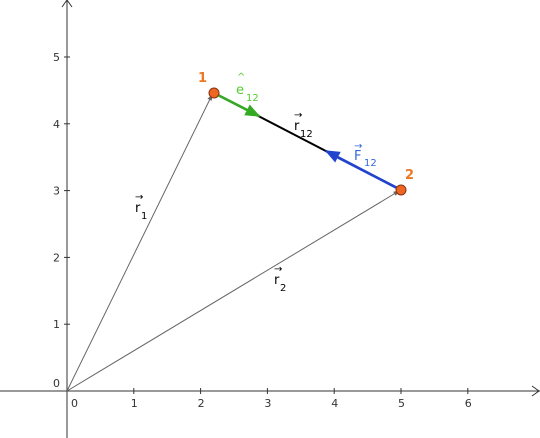 This screenshot has width=540, height=438. What do you see at coordinates (139, 197) in the screenshot?
I see `label-r1-arrow: →` at bounding box center [139, 197].